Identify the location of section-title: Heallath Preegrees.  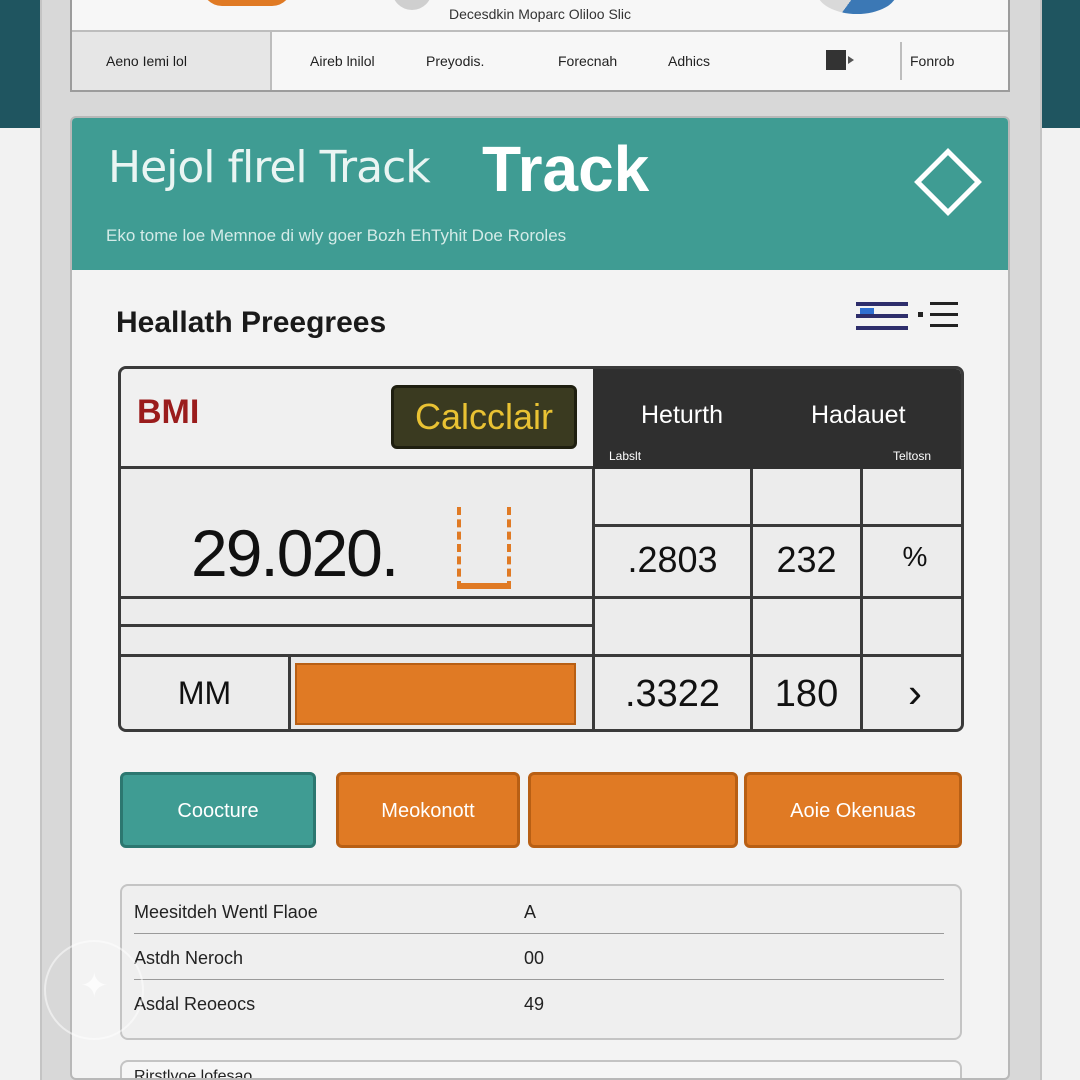
(251, 322).